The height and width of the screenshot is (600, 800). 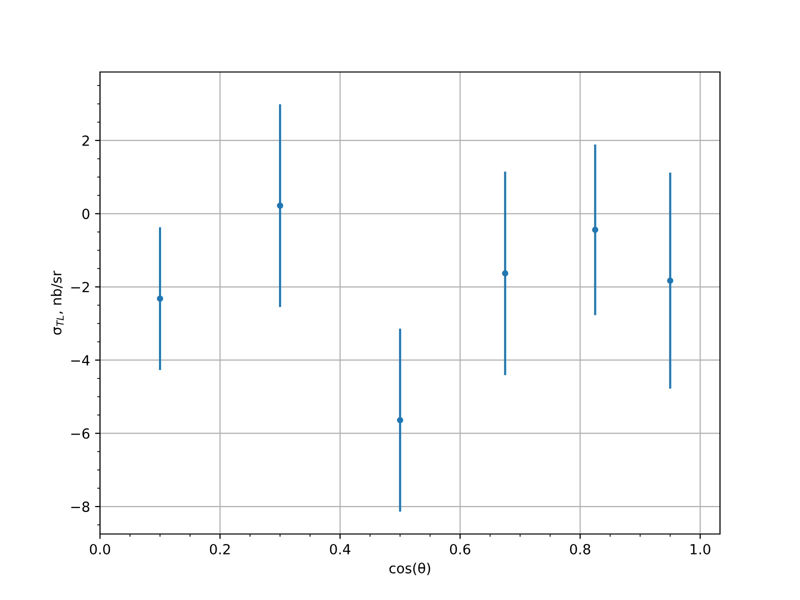 I want to click on x-tick-label: 0.8, so click(x=580, y=549).